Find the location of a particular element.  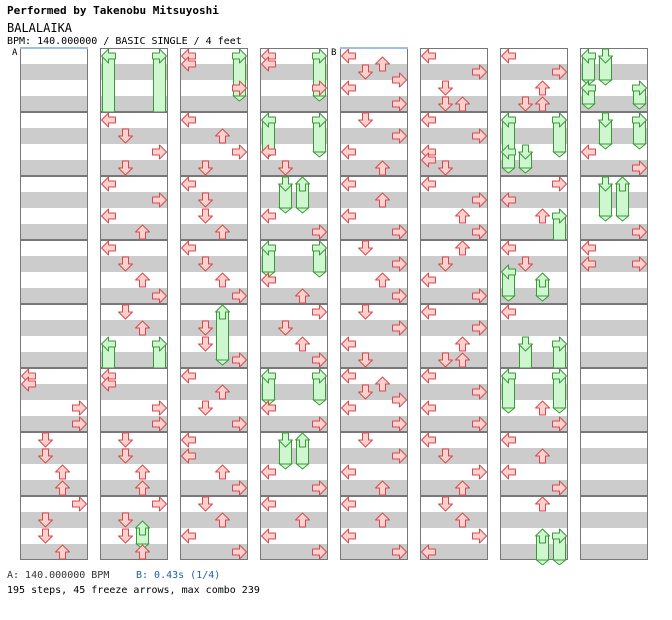

bpm-legend-a: A: 140.000000 BPM is located at coordinates (58, 575).